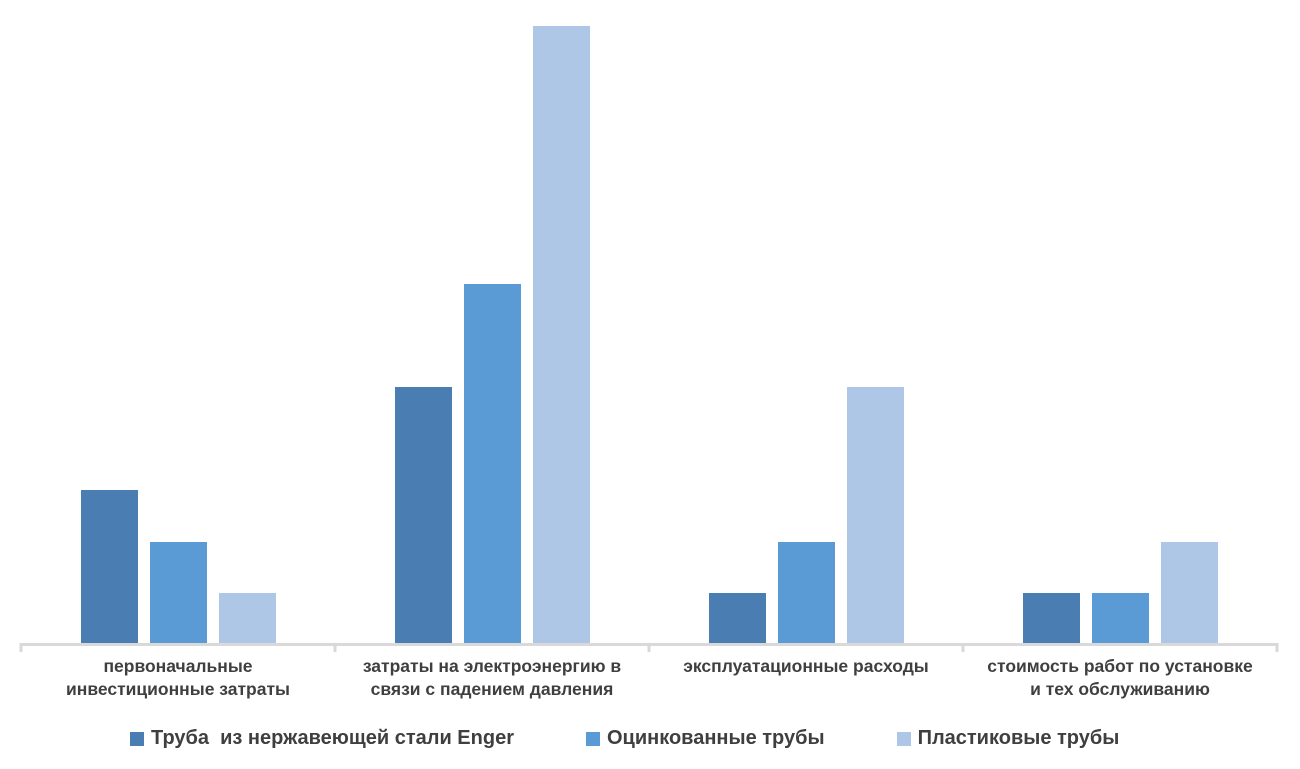 This screenshot has height=769, width=1300. What do you see at coordinates (806, 666) in the screenshot?
I see `x-axis-label-line: эксплуатационные расходы` at bounding box center [806, 666].